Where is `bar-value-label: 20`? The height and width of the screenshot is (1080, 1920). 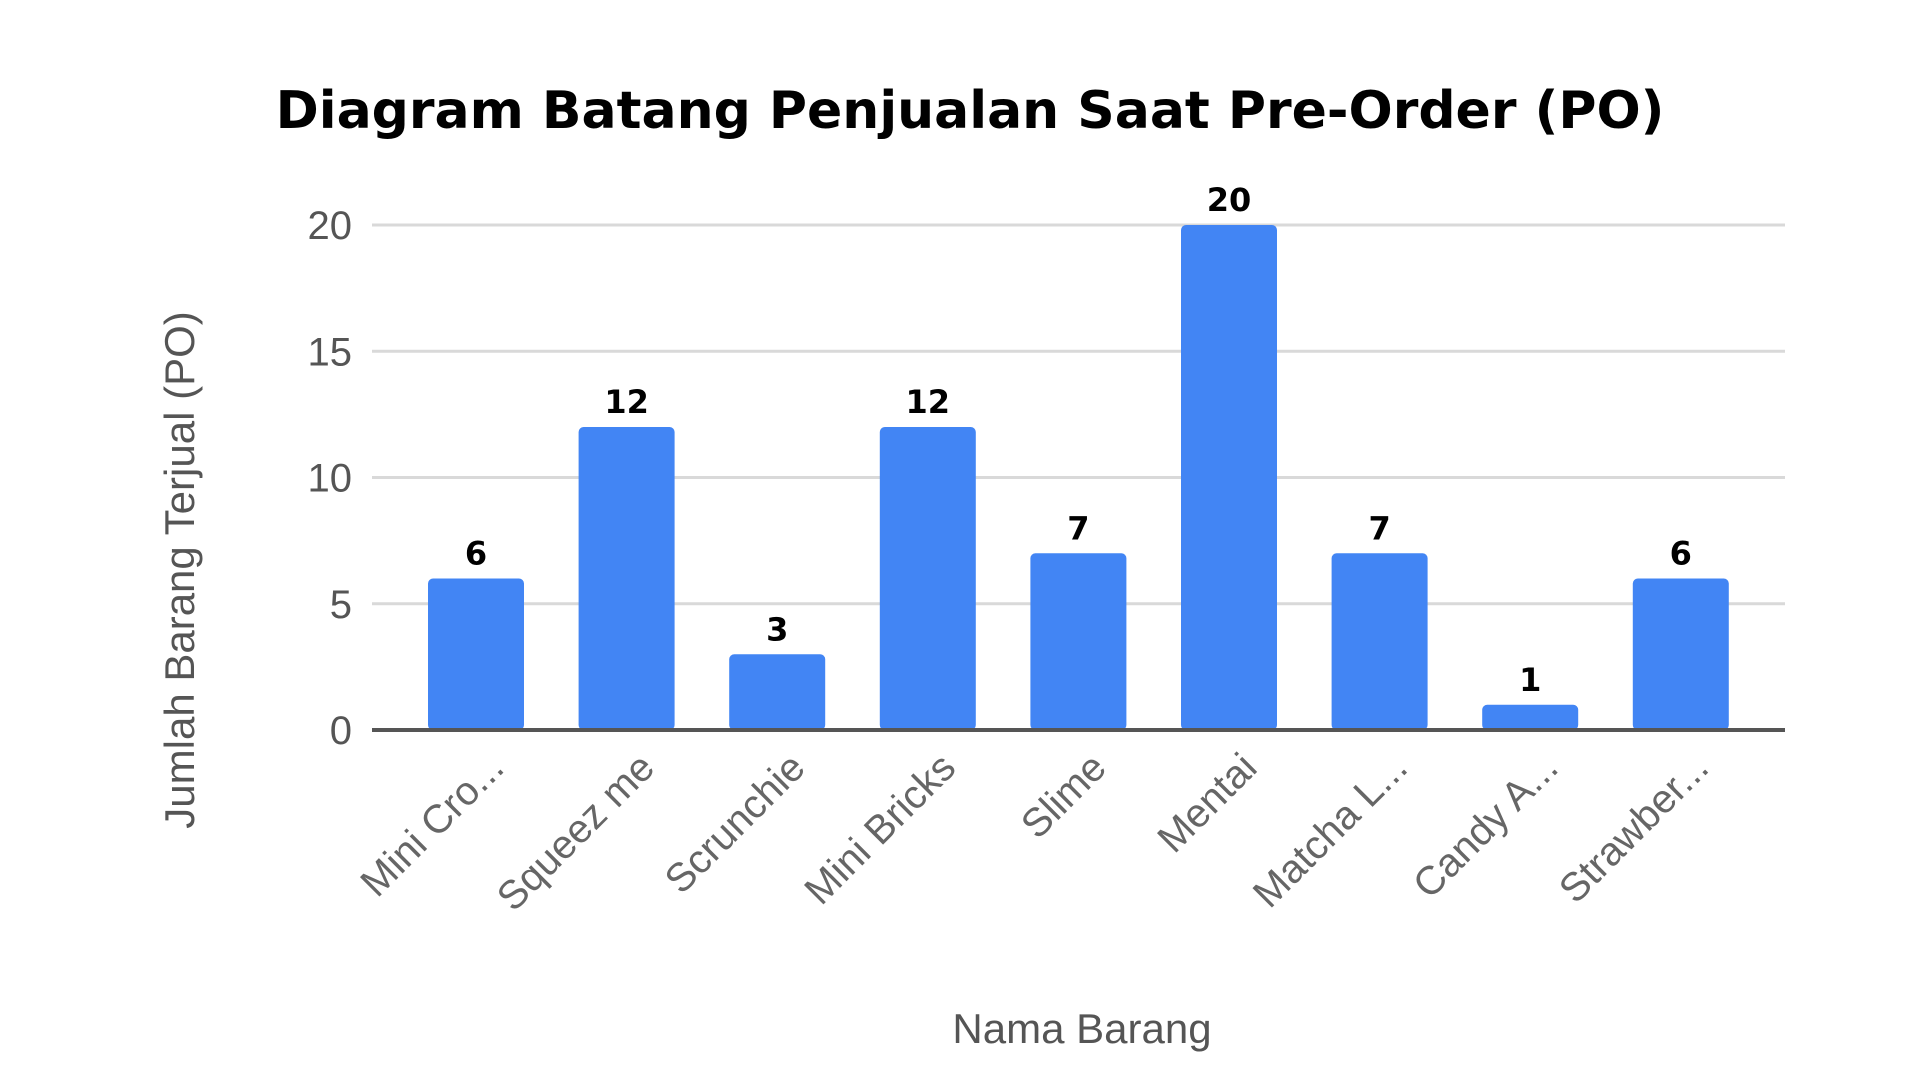
bar-value-label: 20 is located at coordinates (1229, 200).